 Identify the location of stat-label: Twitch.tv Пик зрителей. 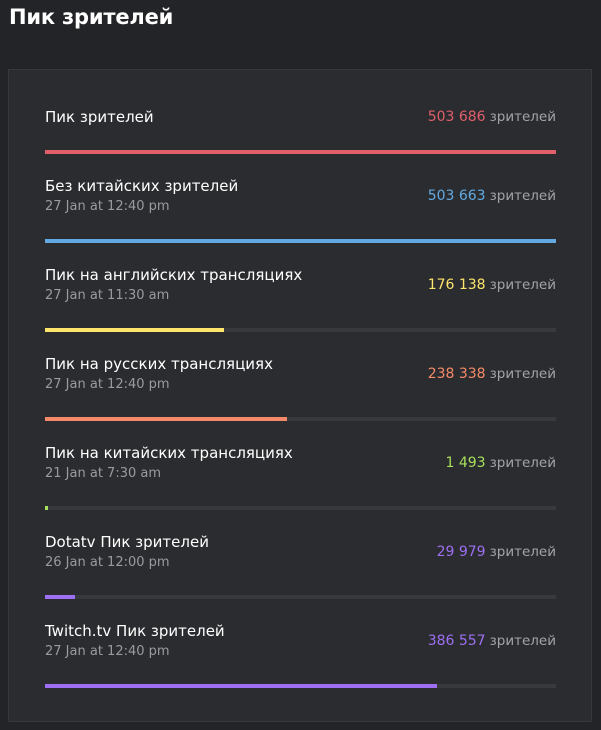
(135, 631).